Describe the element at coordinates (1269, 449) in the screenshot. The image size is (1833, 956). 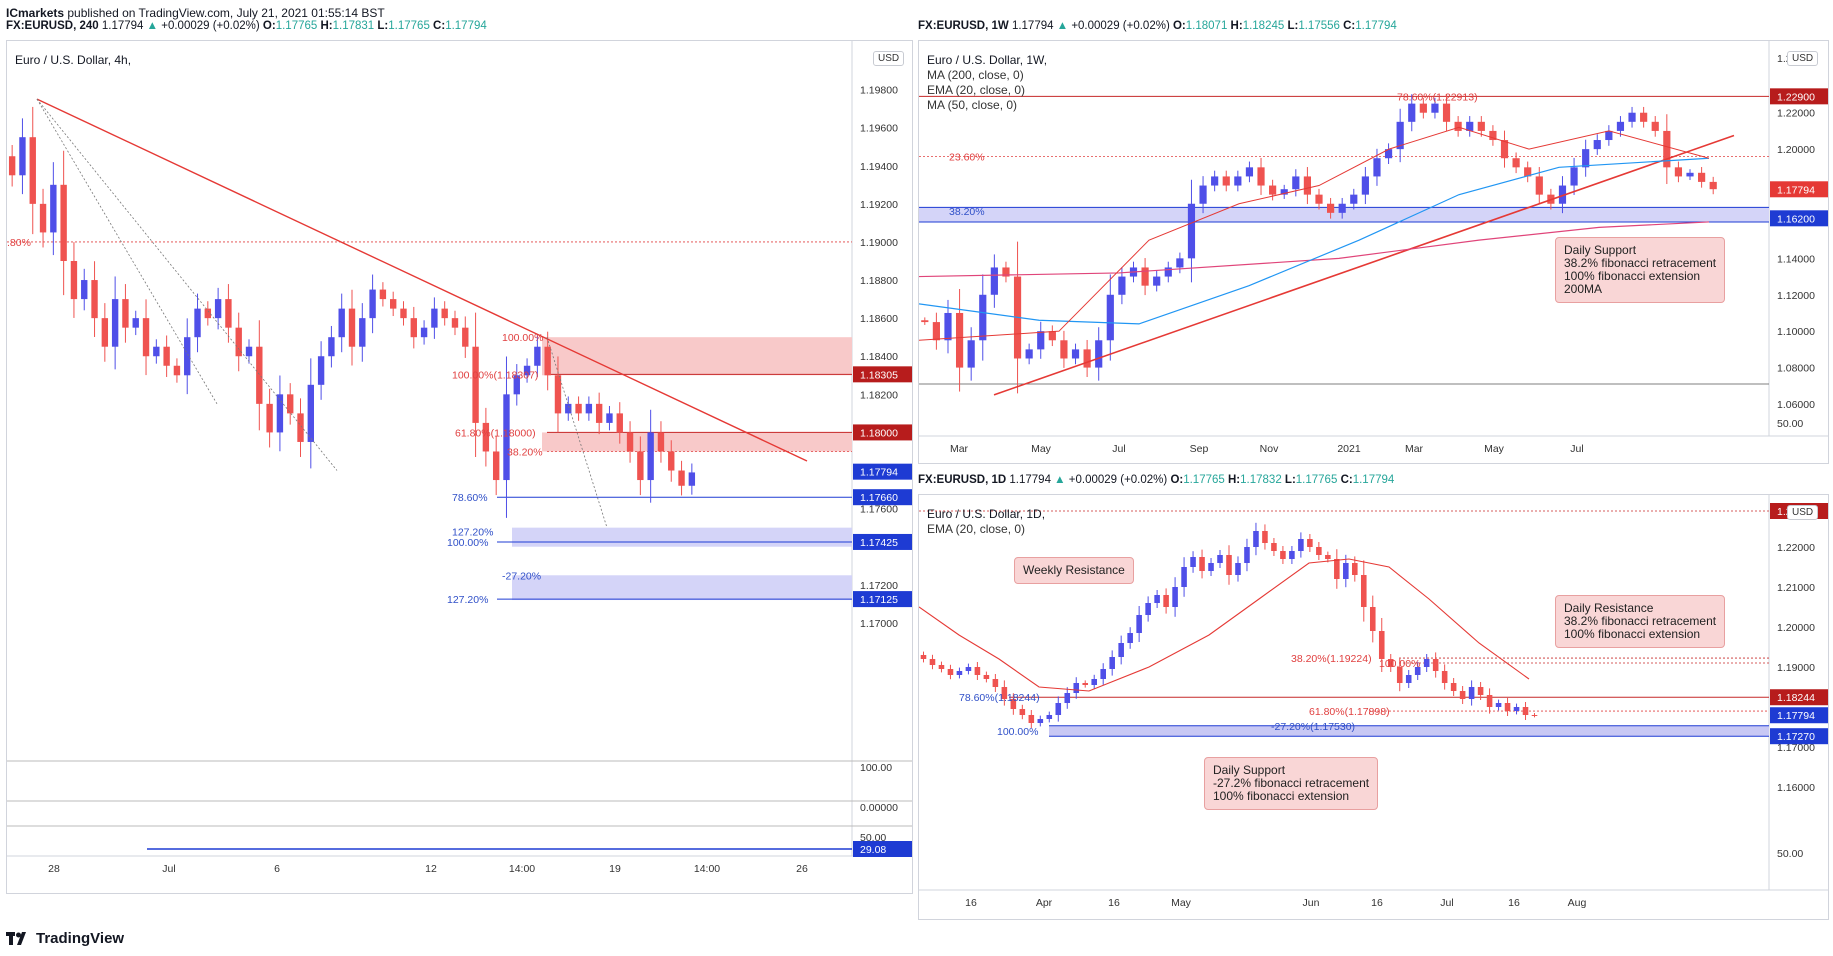
I see `time-tick-label: Nov` at that location.